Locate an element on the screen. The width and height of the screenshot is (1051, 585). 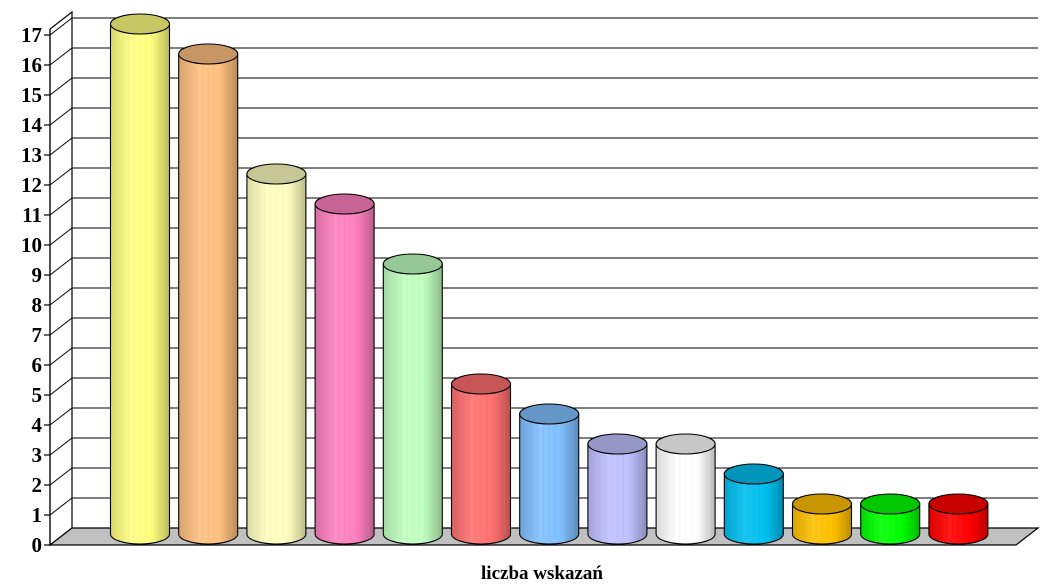
y-tick-label: 6 is located at coordinates (37, 365).